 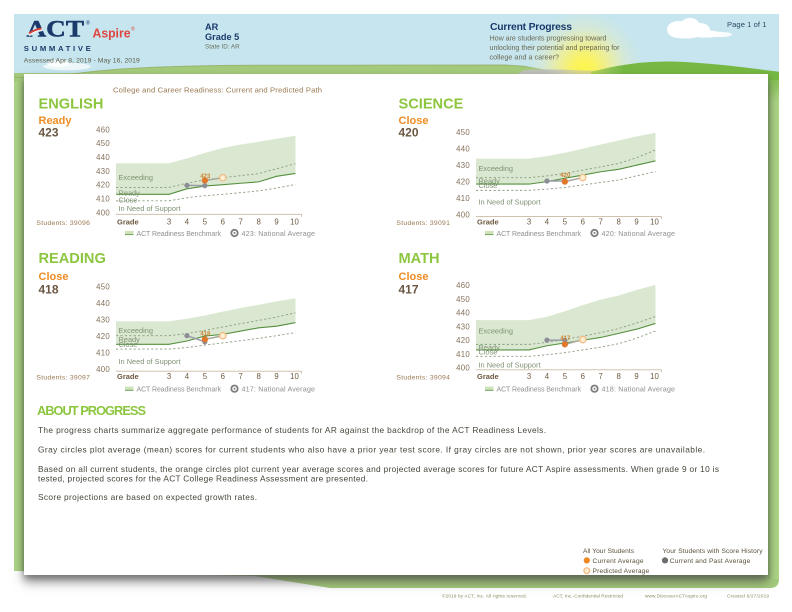 I want to click on svg-text: 418: National Average, so click(x=639, y=389).